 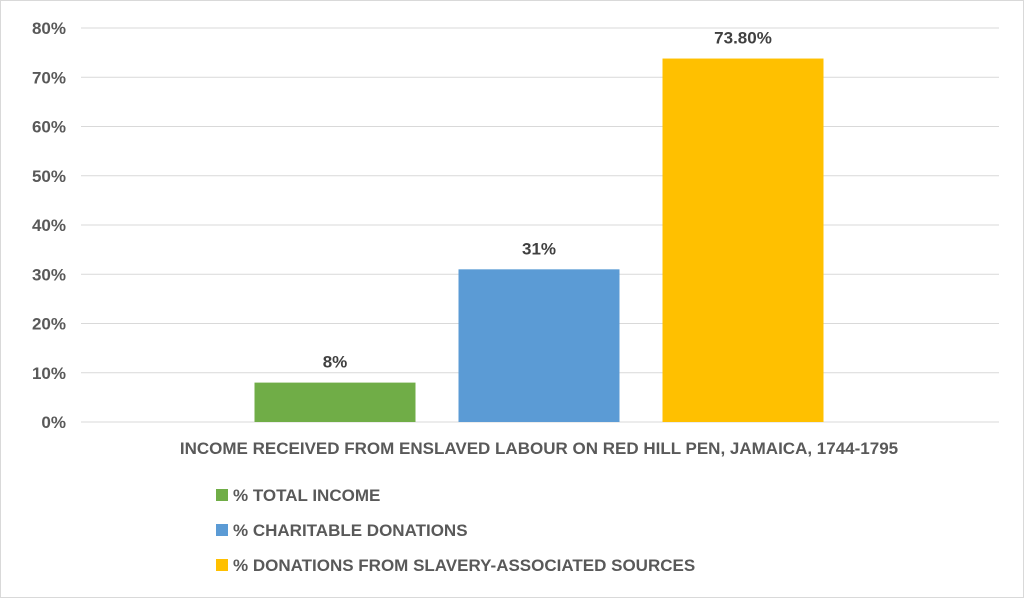 I want to click on y-tick-label: 50%, so click(x=49, y=176).